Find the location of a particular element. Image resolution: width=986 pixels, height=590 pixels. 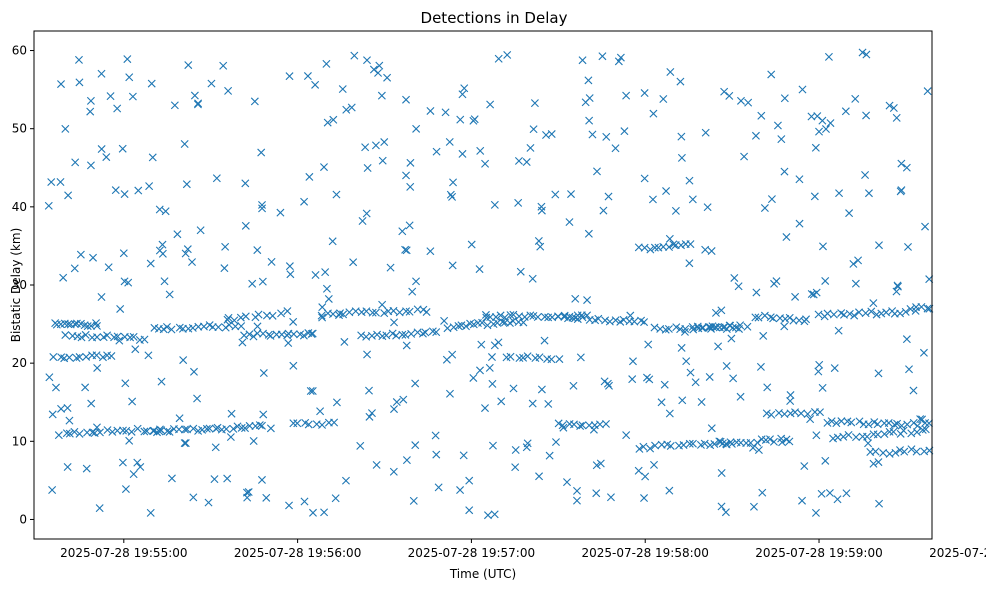

y-axis-label: Bistatic Delay (km) is located at coordinates (16, 285).